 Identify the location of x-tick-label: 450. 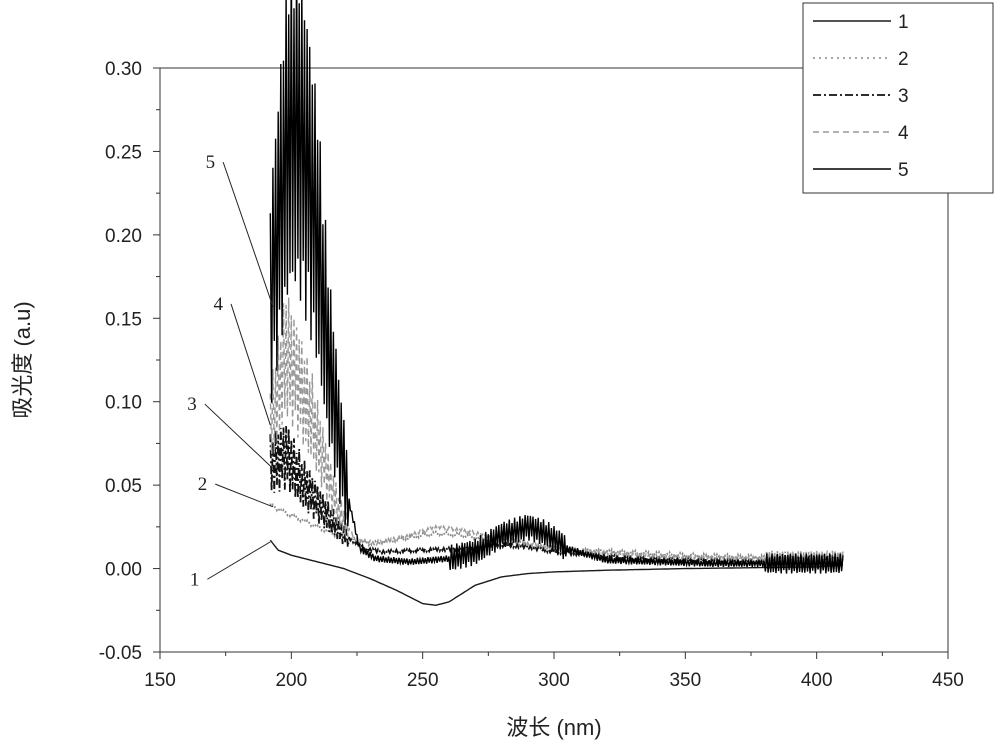
(948, 680).